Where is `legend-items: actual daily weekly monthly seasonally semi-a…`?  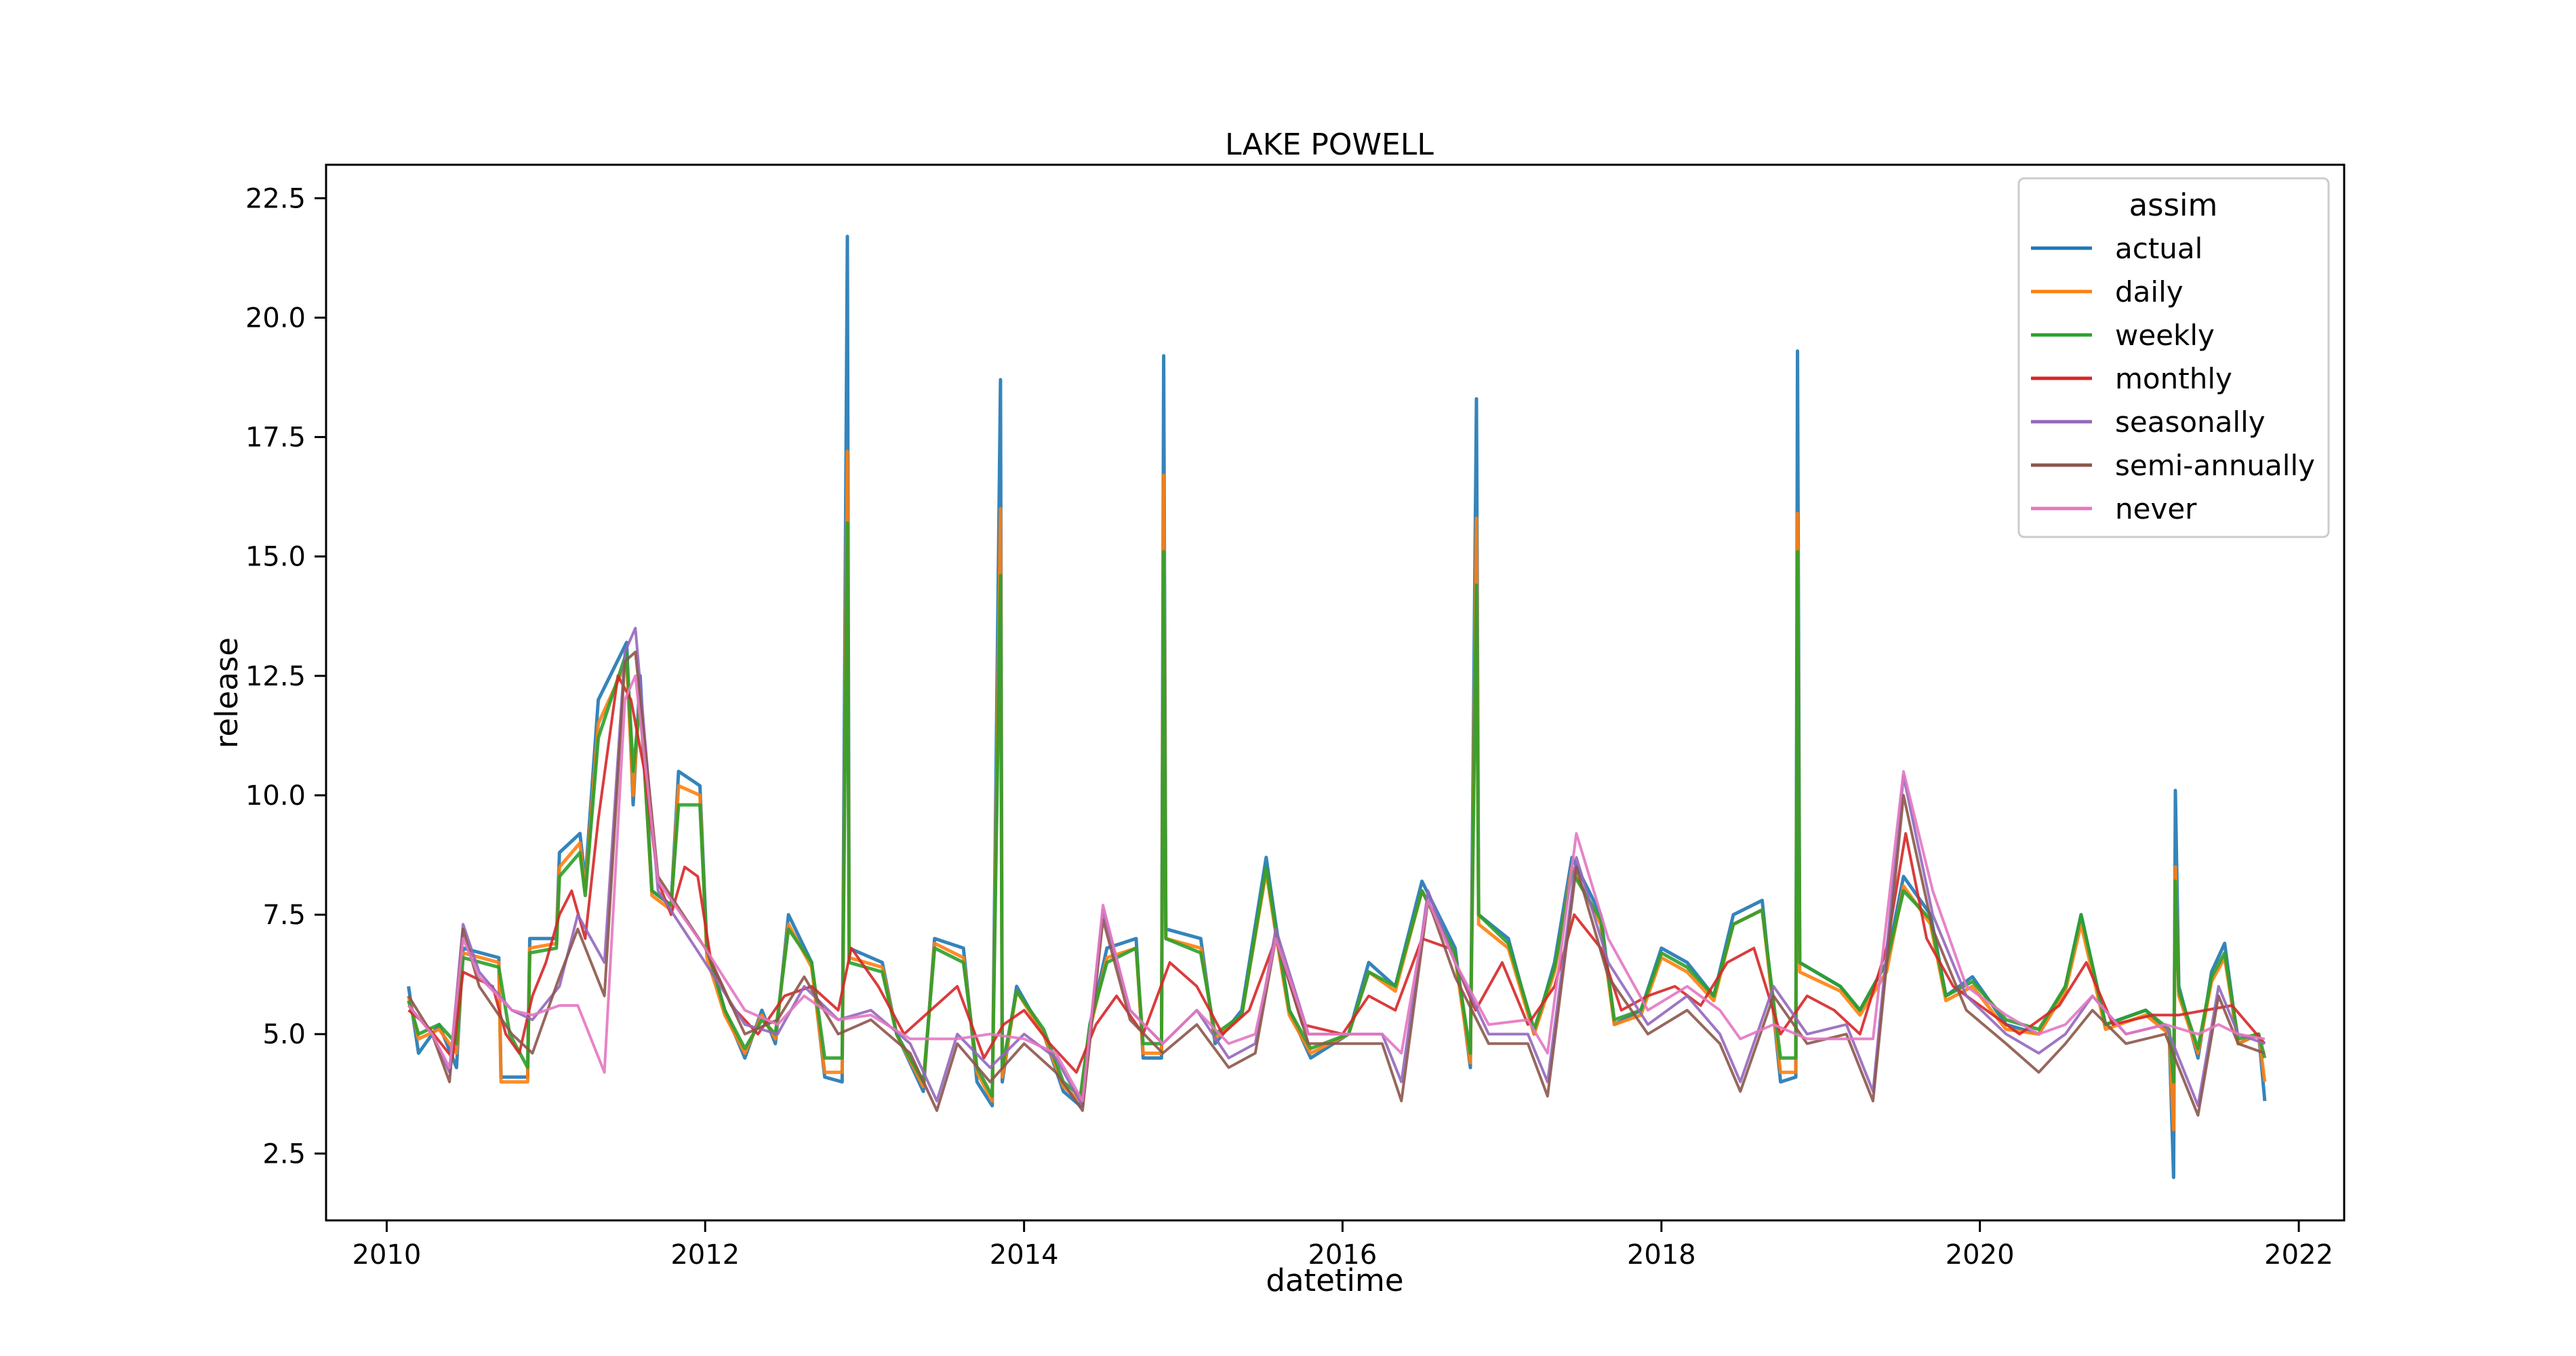
legend-items: actual daily weekly monthly seasonally semi-a… is located at coordinates (2173, 378).